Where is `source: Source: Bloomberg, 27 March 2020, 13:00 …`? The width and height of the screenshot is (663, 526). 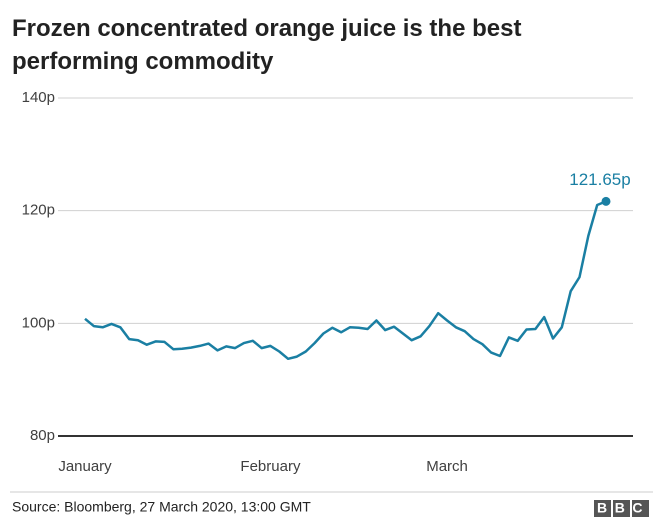 source: Source: Bloomberg, 27 March 2020, 13:00 … is located at coordinates (161, 507).